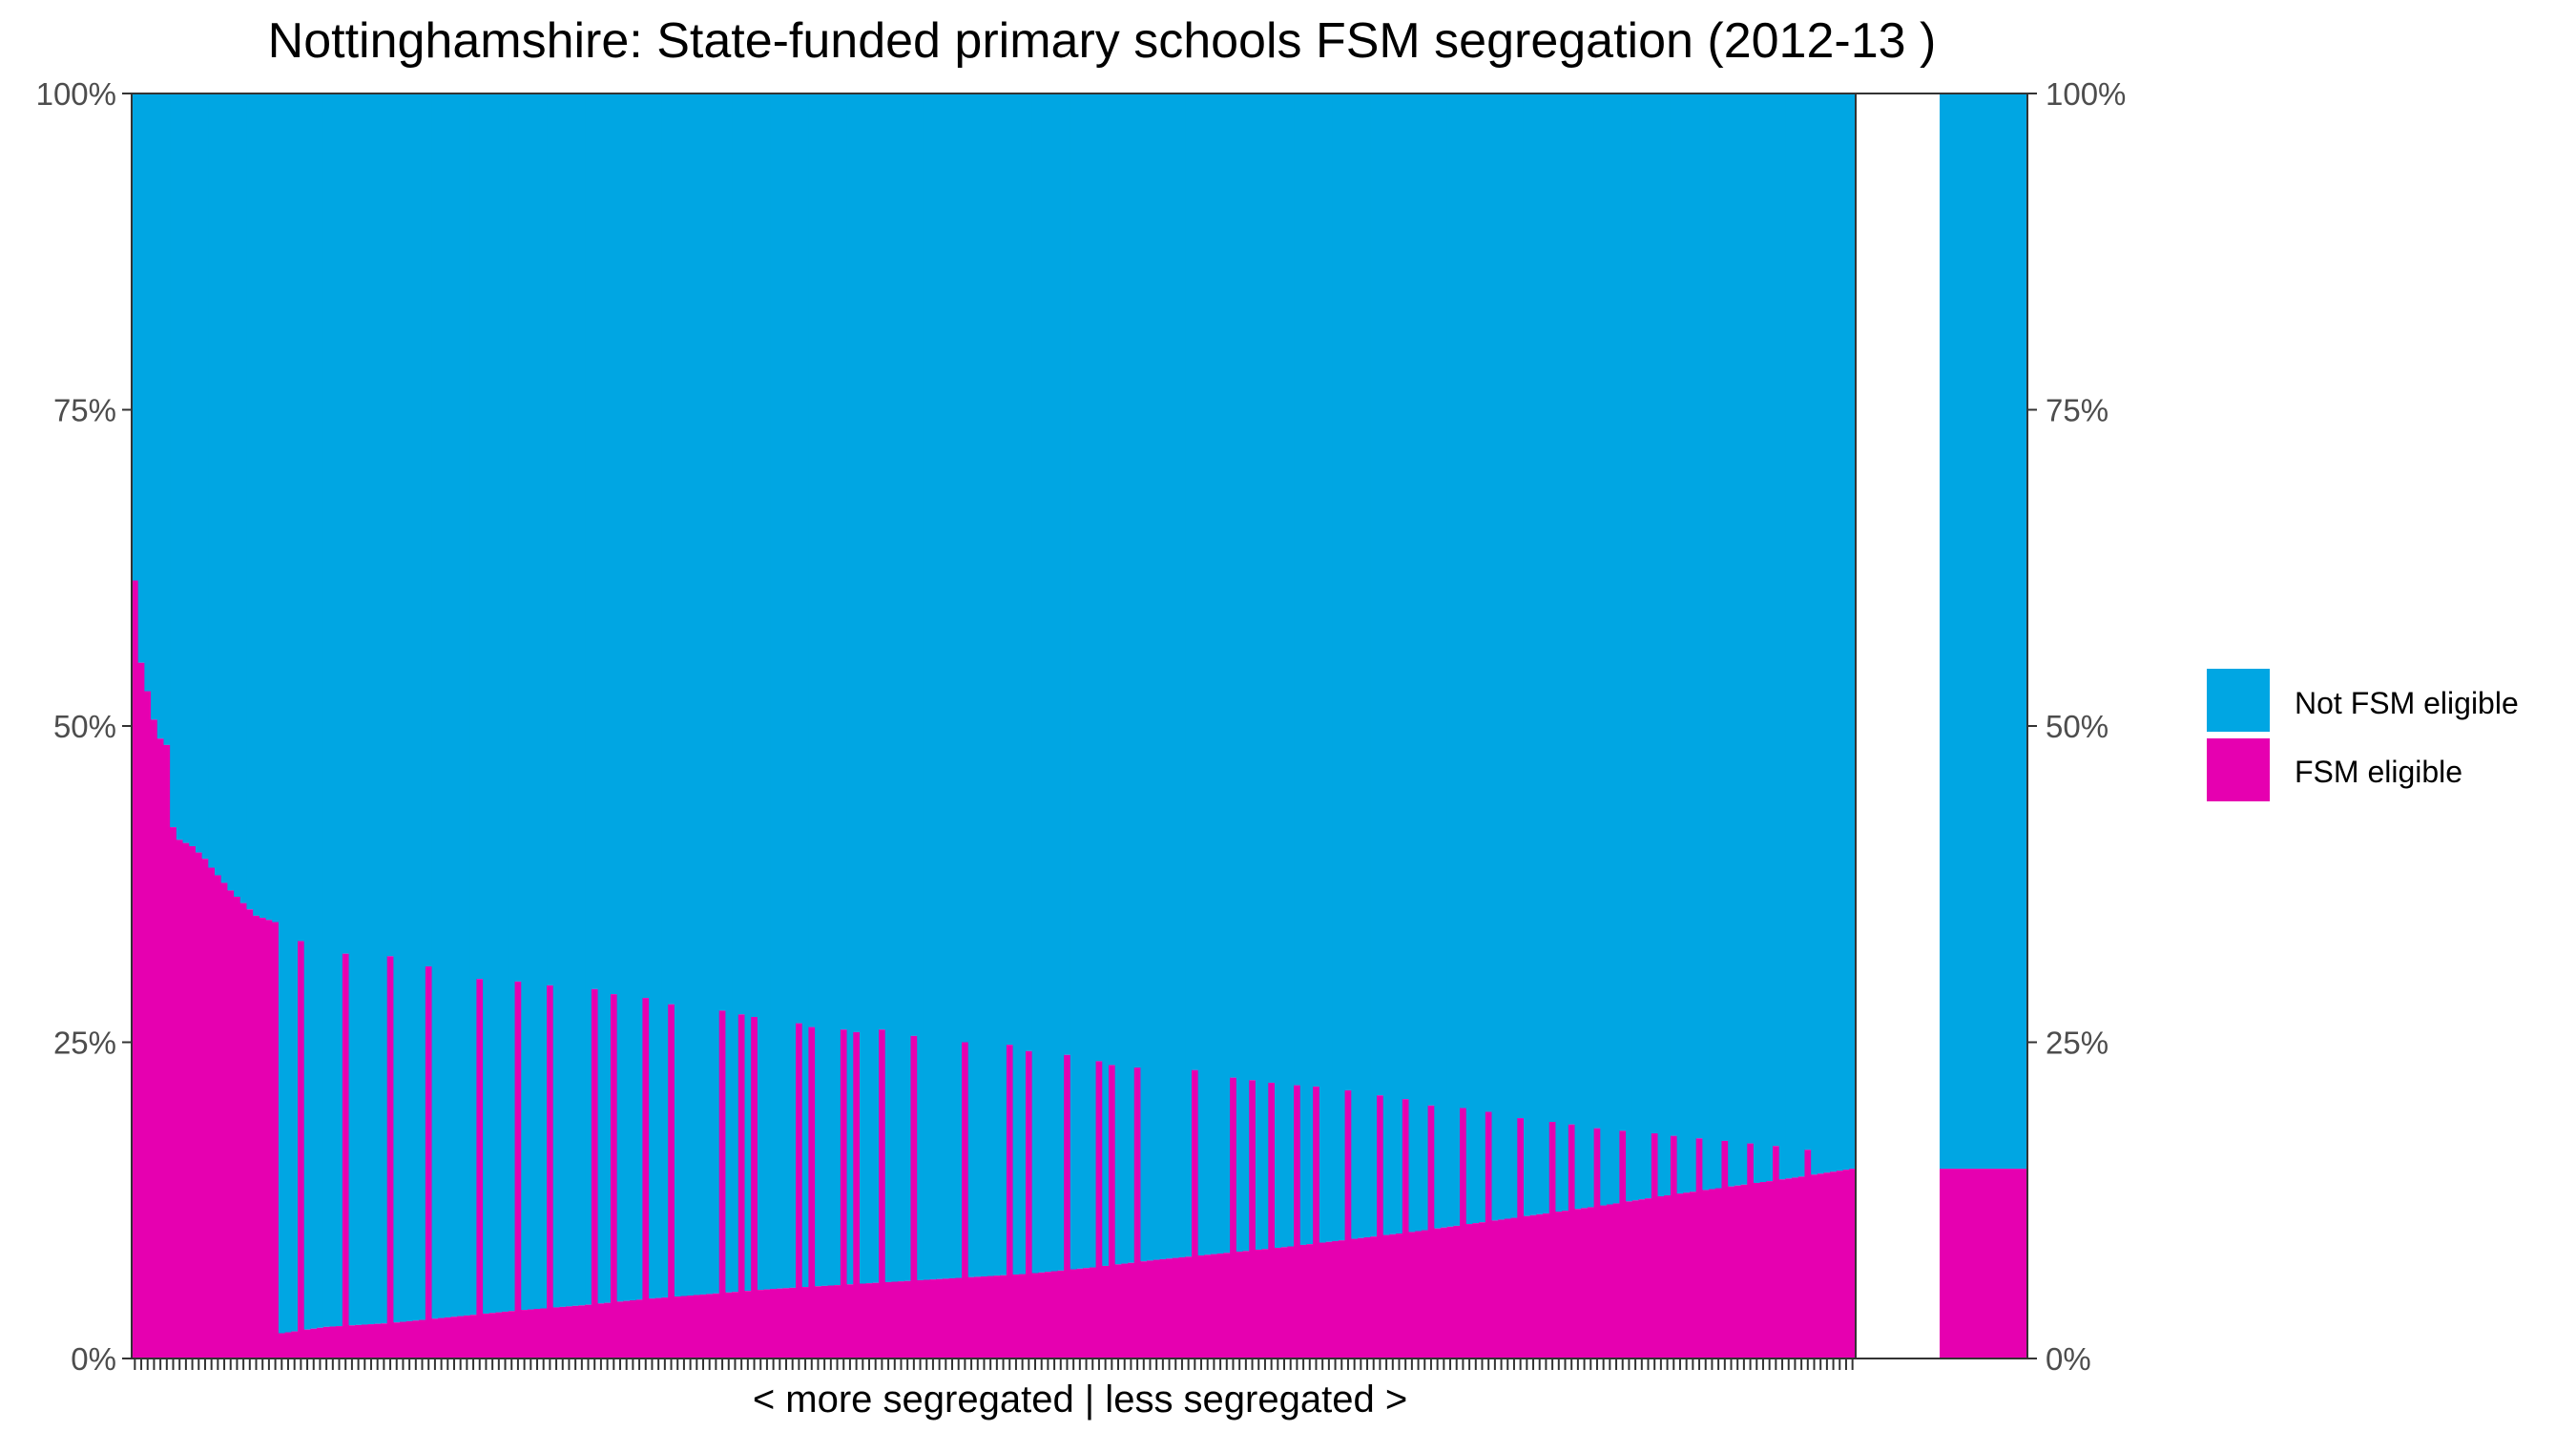  What do you see at coordinates (2068, 1359) in the screenshot?
I see `y-tick-label-right: 0%` at bounding box center [2068, 1359].